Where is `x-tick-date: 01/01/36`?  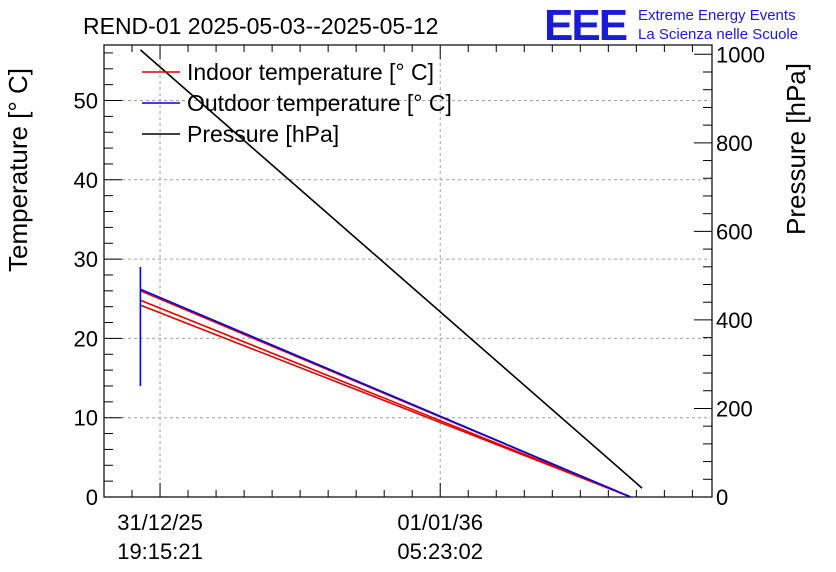 x-tick-date: 01/01/36 is located at coordinates (440, 522).